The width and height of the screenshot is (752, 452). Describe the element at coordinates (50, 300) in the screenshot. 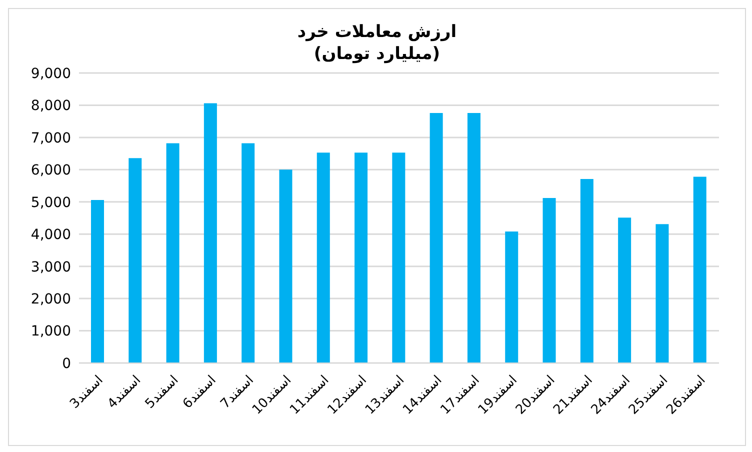

I see `y-tick-label: 2,000` at that location.